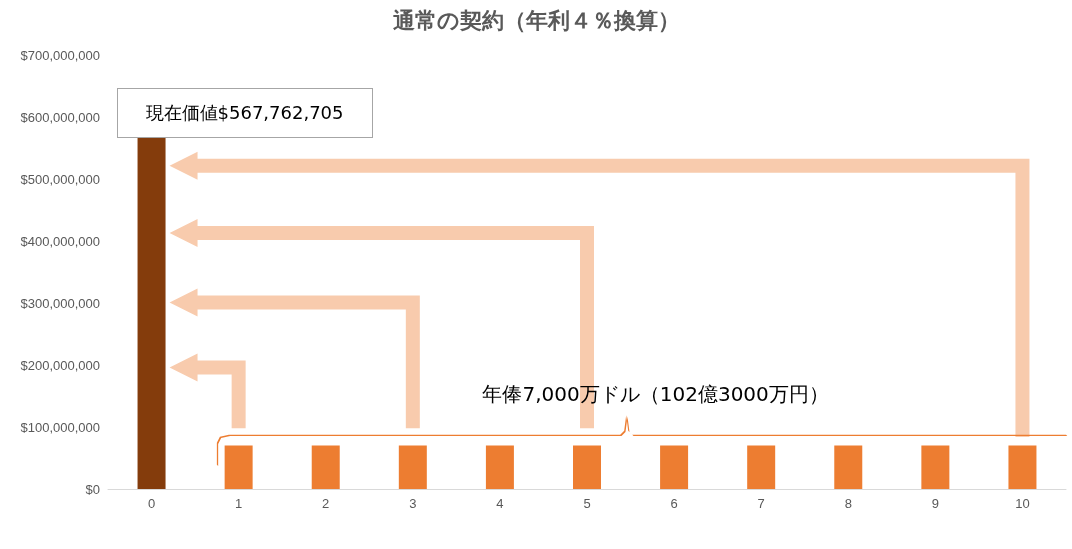  I want to click on y-tick-label: $200,000,000, so click(60, 365).